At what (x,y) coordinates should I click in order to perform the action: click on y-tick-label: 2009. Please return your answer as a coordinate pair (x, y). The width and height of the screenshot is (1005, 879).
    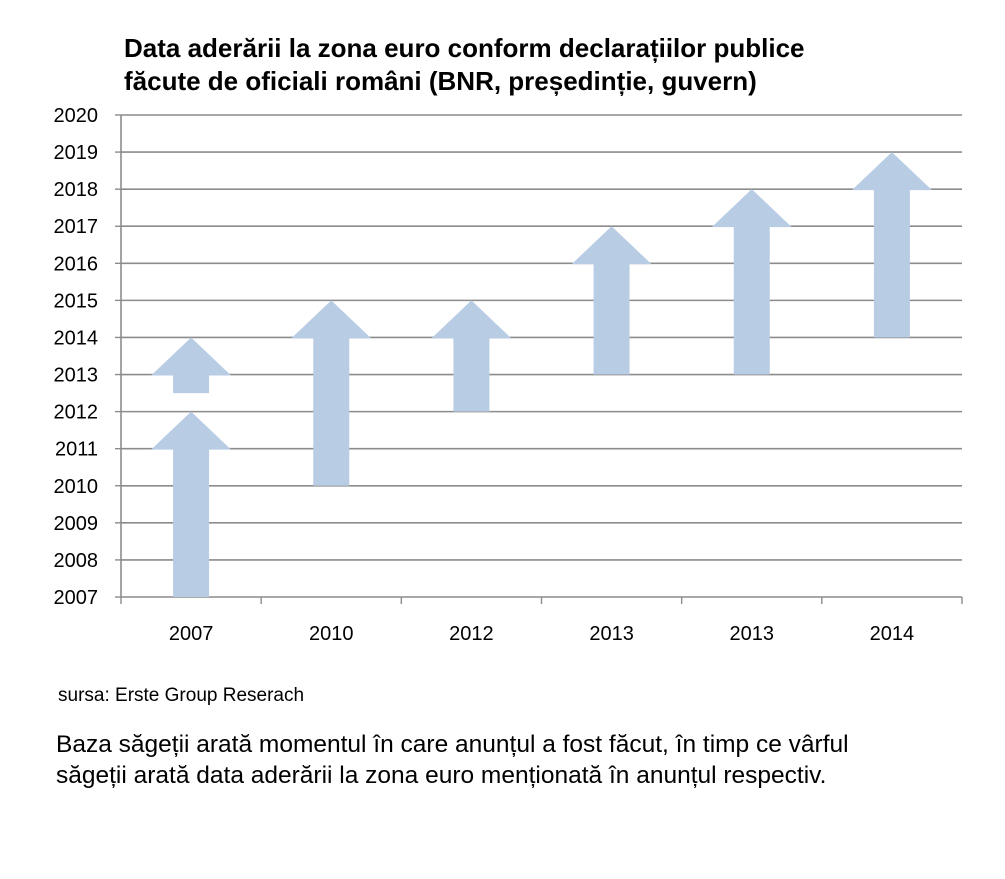
    Looking at the image, I should click on (76, 524).